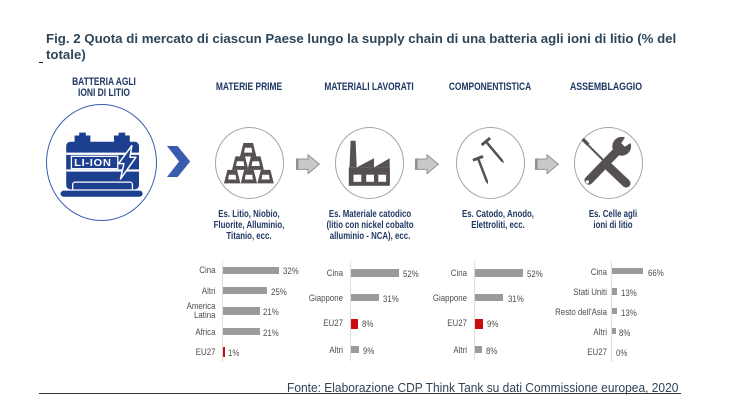  What do you see at coordinates (93, 163) in the screenshot?
I see `svg-text: LI-ION` at bounding box center [93, 163].